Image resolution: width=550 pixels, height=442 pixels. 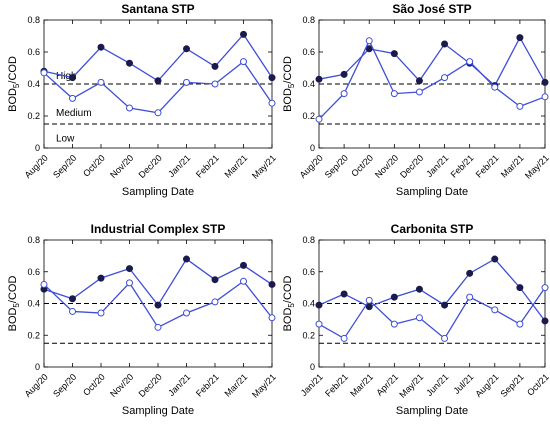 I want to click on chart-title: Carbonita STP, so click(x=432, y=229).